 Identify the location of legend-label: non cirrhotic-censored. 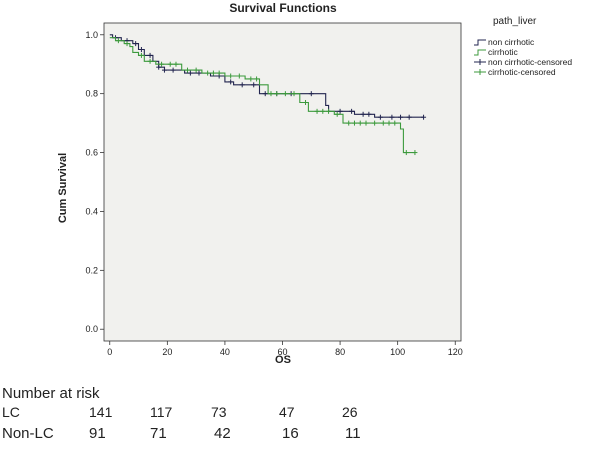
(530, 62).